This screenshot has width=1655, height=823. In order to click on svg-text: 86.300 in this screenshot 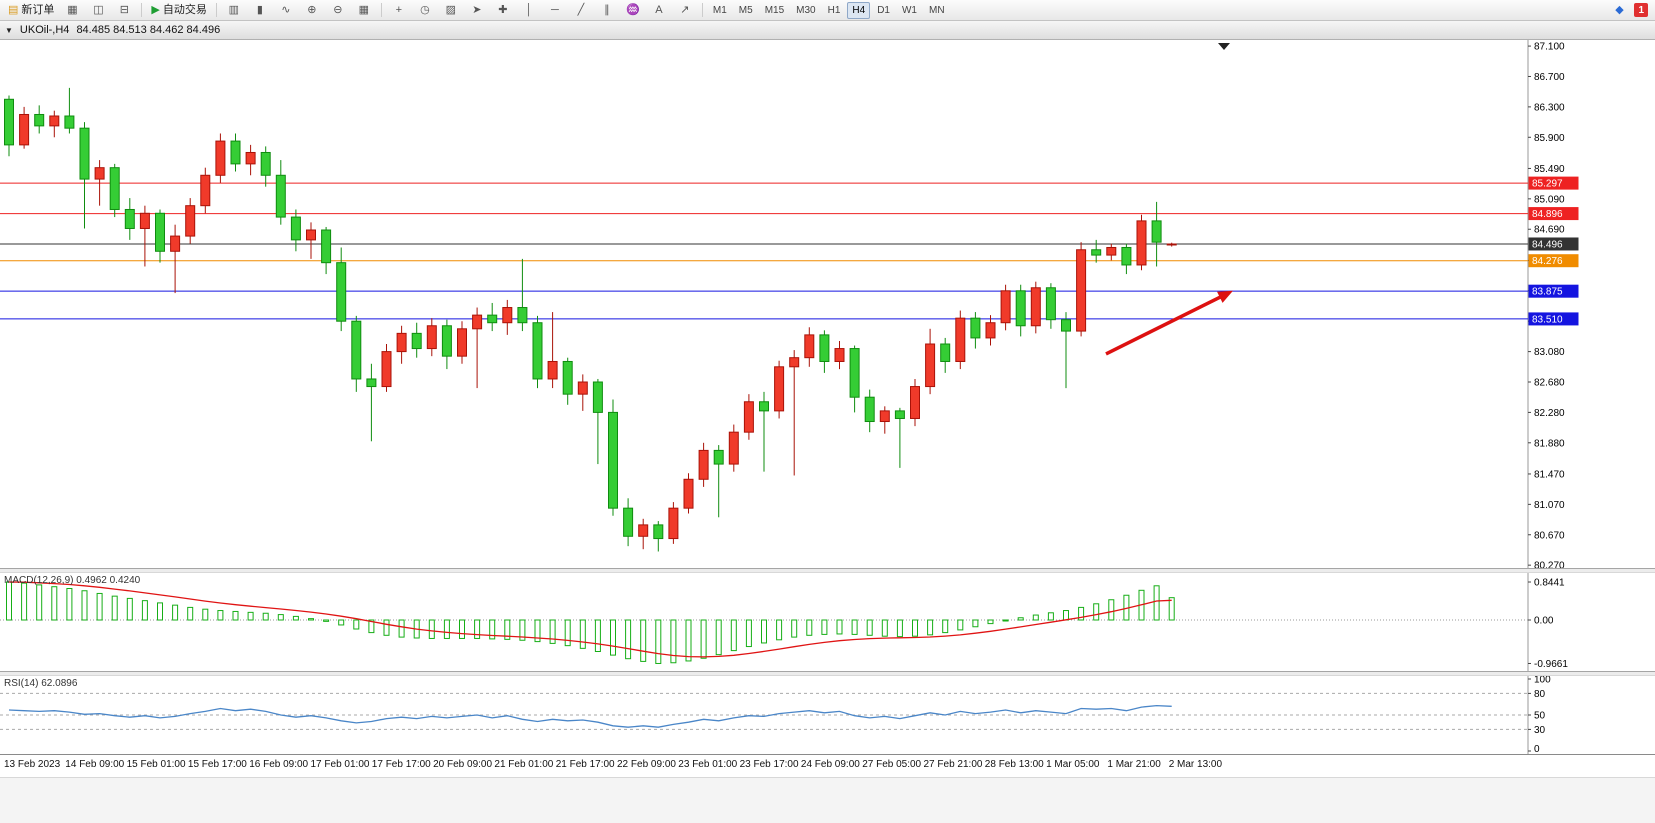, I will do `click(1549, 107)`.